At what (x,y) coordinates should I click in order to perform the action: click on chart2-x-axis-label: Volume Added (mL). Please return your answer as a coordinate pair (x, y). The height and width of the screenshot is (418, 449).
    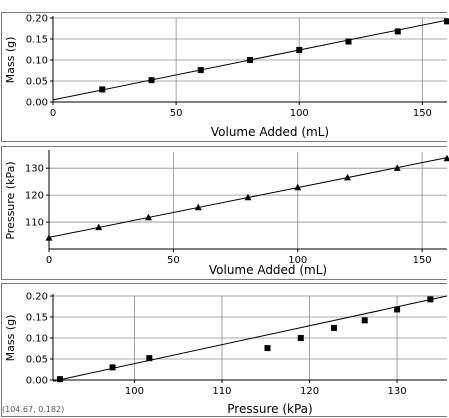
    Looking at the image, I should click on (268, 270).